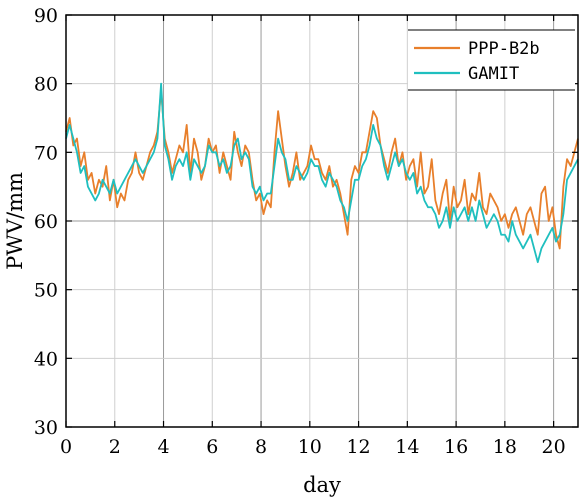  What do you see at coordinates (163, 447) in the screenshot?
I see `x-tick-label: 4` at bounding box center [163, 447].